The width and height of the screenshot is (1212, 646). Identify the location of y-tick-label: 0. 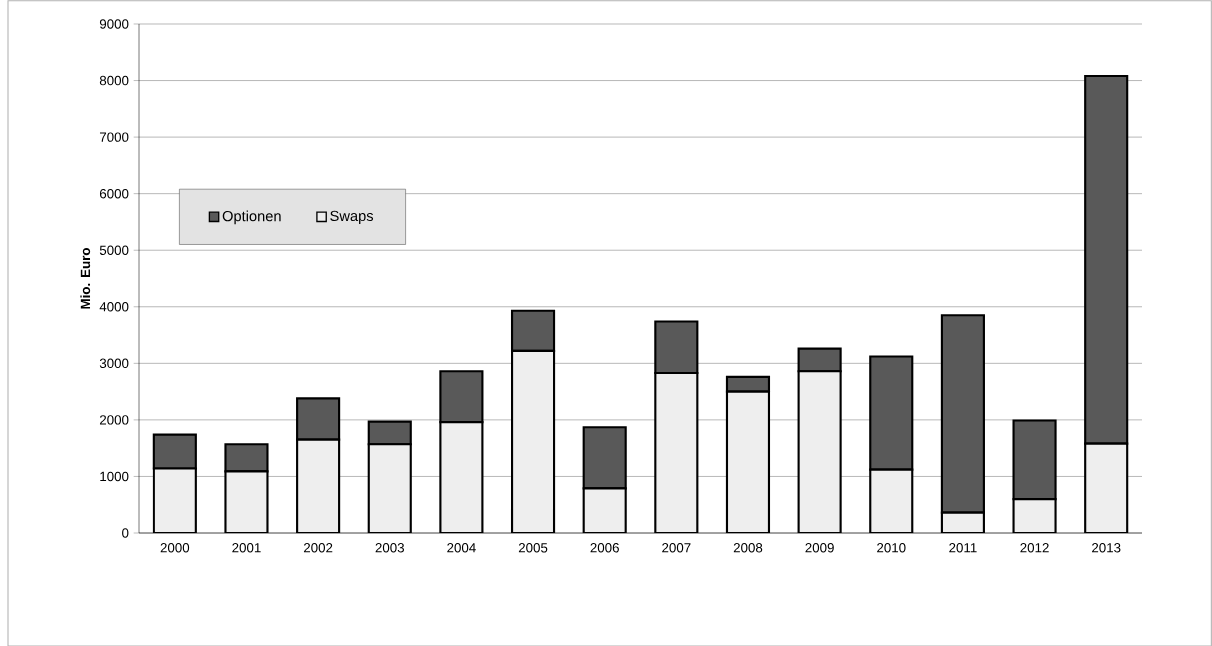
(125, 533).